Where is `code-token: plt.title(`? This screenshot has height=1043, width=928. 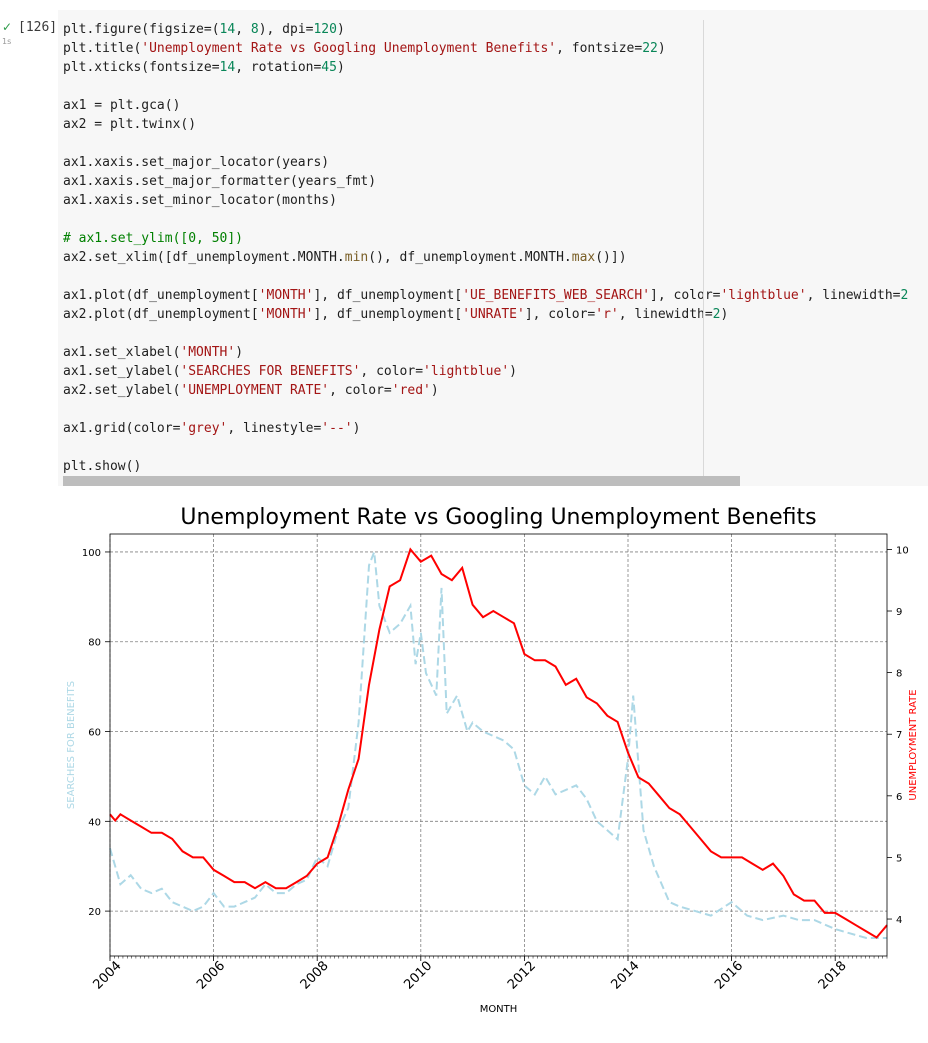 code-token: plt.title( is located at coordinates (102, 48).